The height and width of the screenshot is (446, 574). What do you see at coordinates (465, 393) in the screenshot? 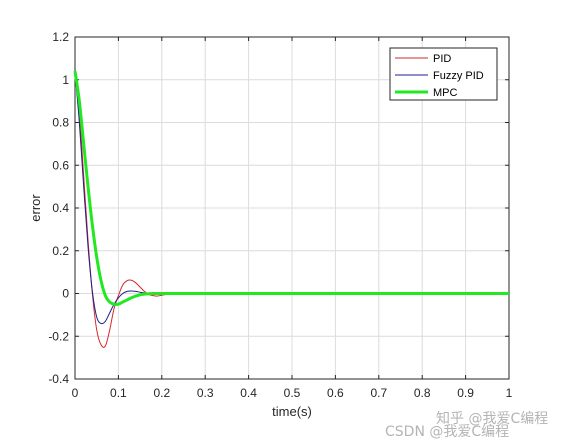
I see `x-tick-label: 0.9` at bounding box center [465, 393].